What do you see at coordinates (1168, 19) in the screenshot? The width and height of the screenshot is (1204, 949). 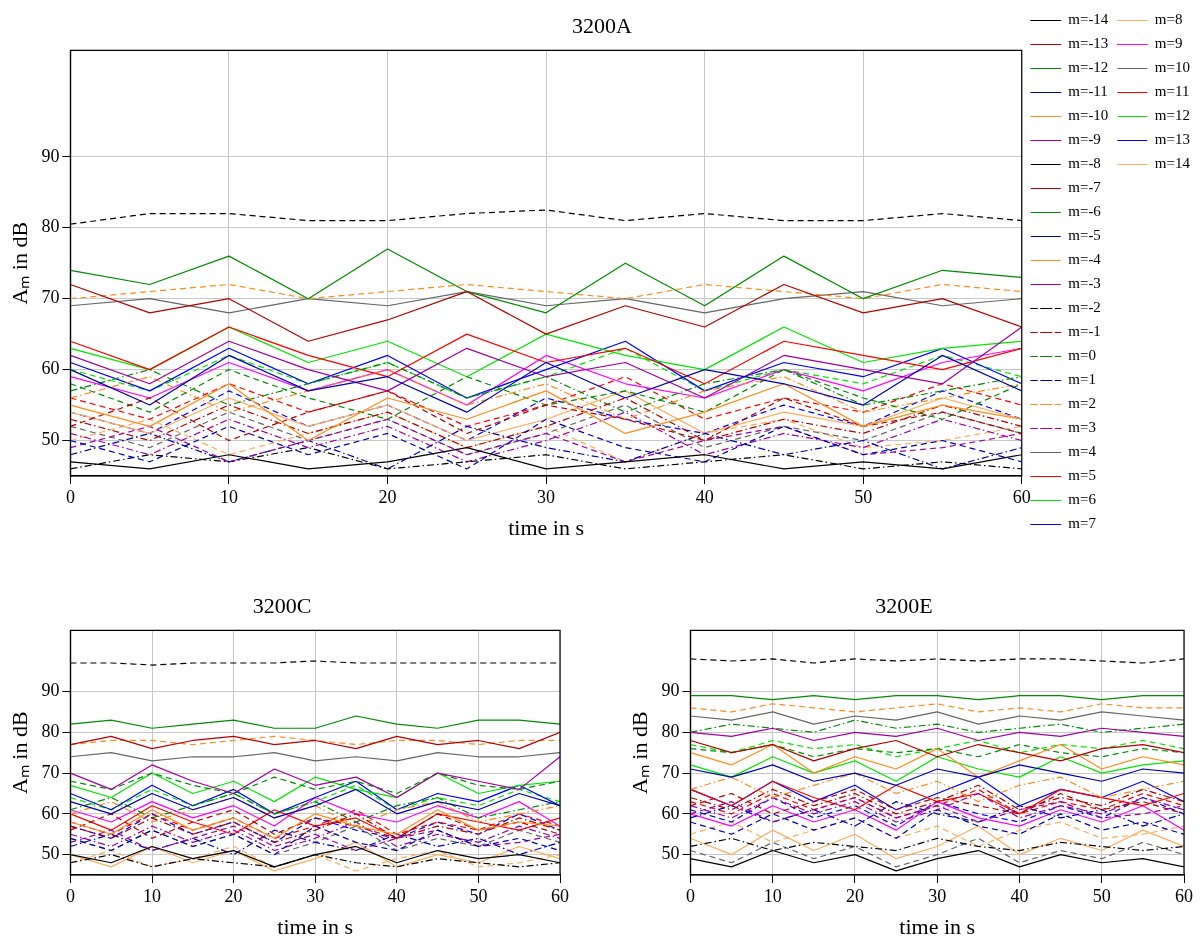 I see `legend-label: m=8` at bounding box center [1168, 19].